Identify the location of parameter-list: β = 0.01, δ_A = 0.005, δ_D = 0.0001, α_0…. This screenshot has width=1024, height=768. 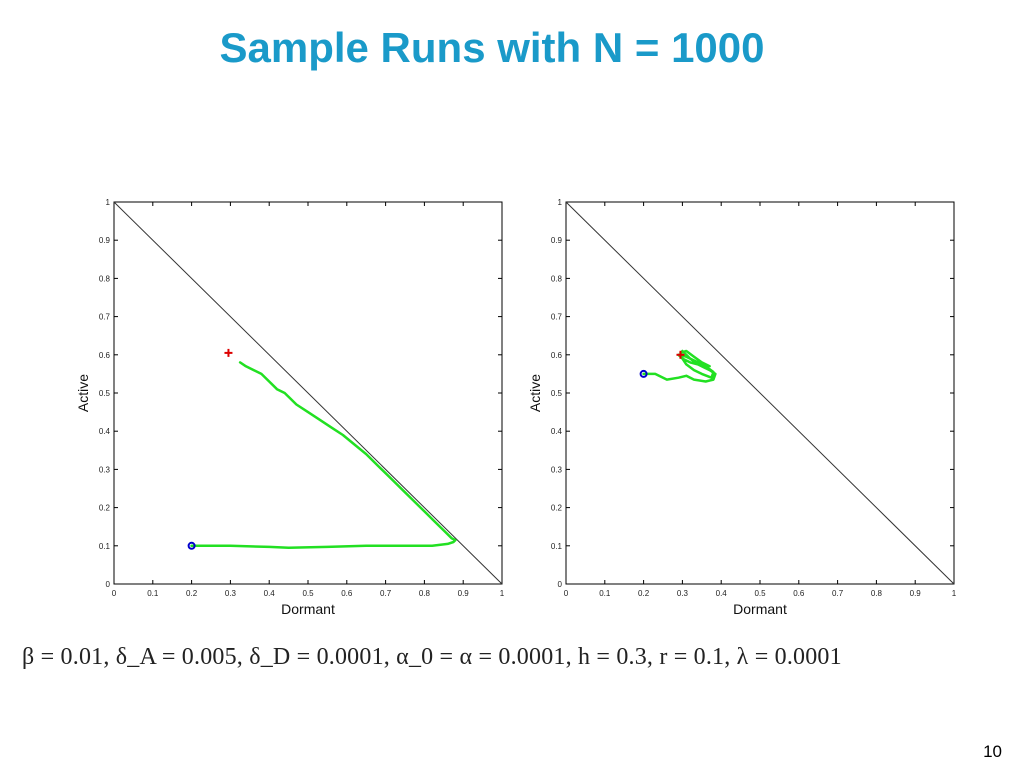
(432, 657).